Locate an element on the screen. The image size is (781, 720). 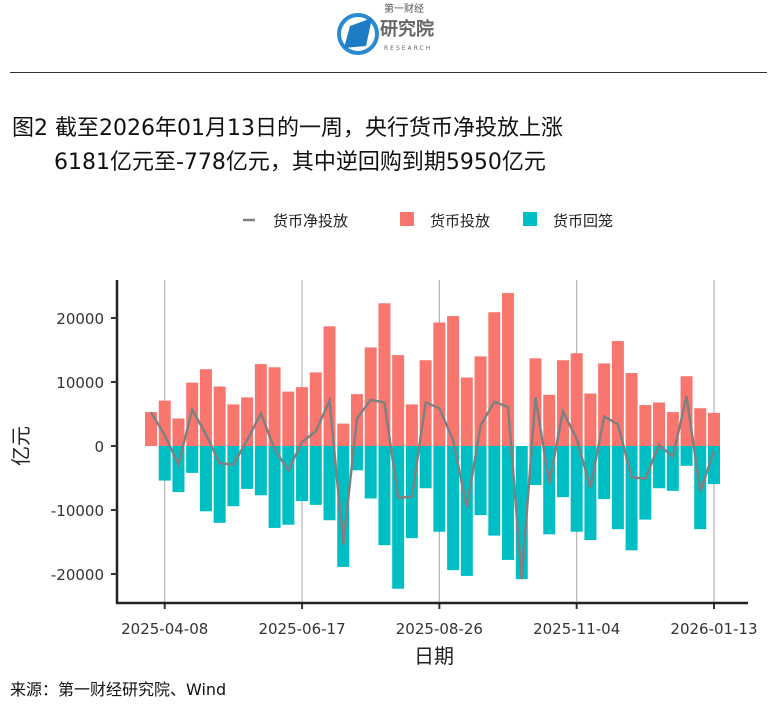
title-line1: 图2 截至2026年01月13日的一周，央行货币净投放上涨 is located at coordinates (287, 128).